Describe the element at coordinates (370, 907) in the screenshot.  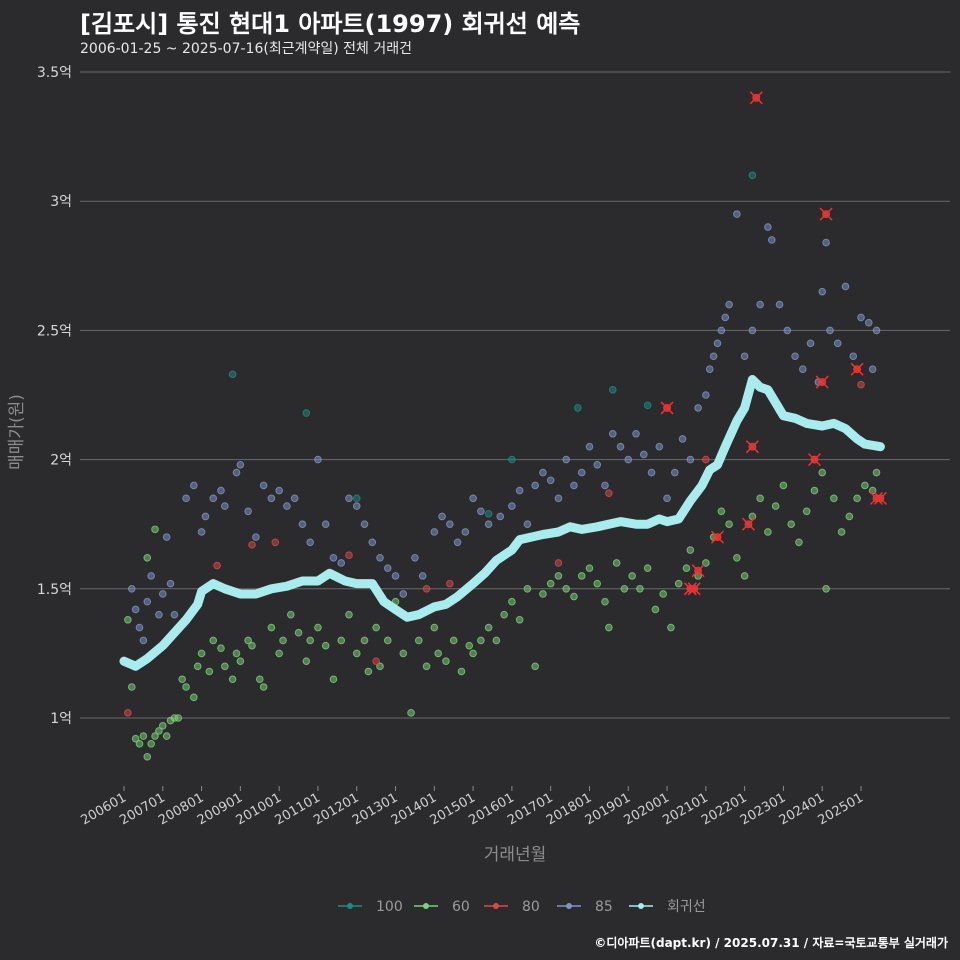
I see `legend-item: 100` at that location.